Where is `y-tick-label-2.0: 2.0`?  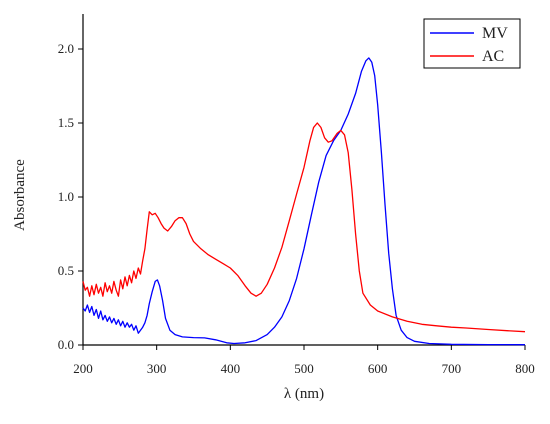 y-tick-label-2.0: 2.0 is located at coordinates (66, 48).